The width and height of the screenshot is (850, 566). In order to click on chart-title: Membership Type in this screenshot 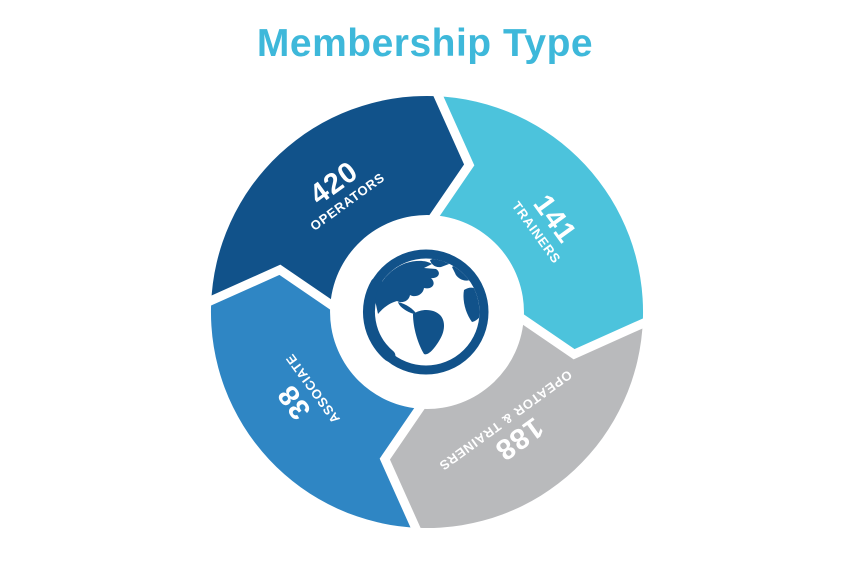, I will do `click(425, 43)`.